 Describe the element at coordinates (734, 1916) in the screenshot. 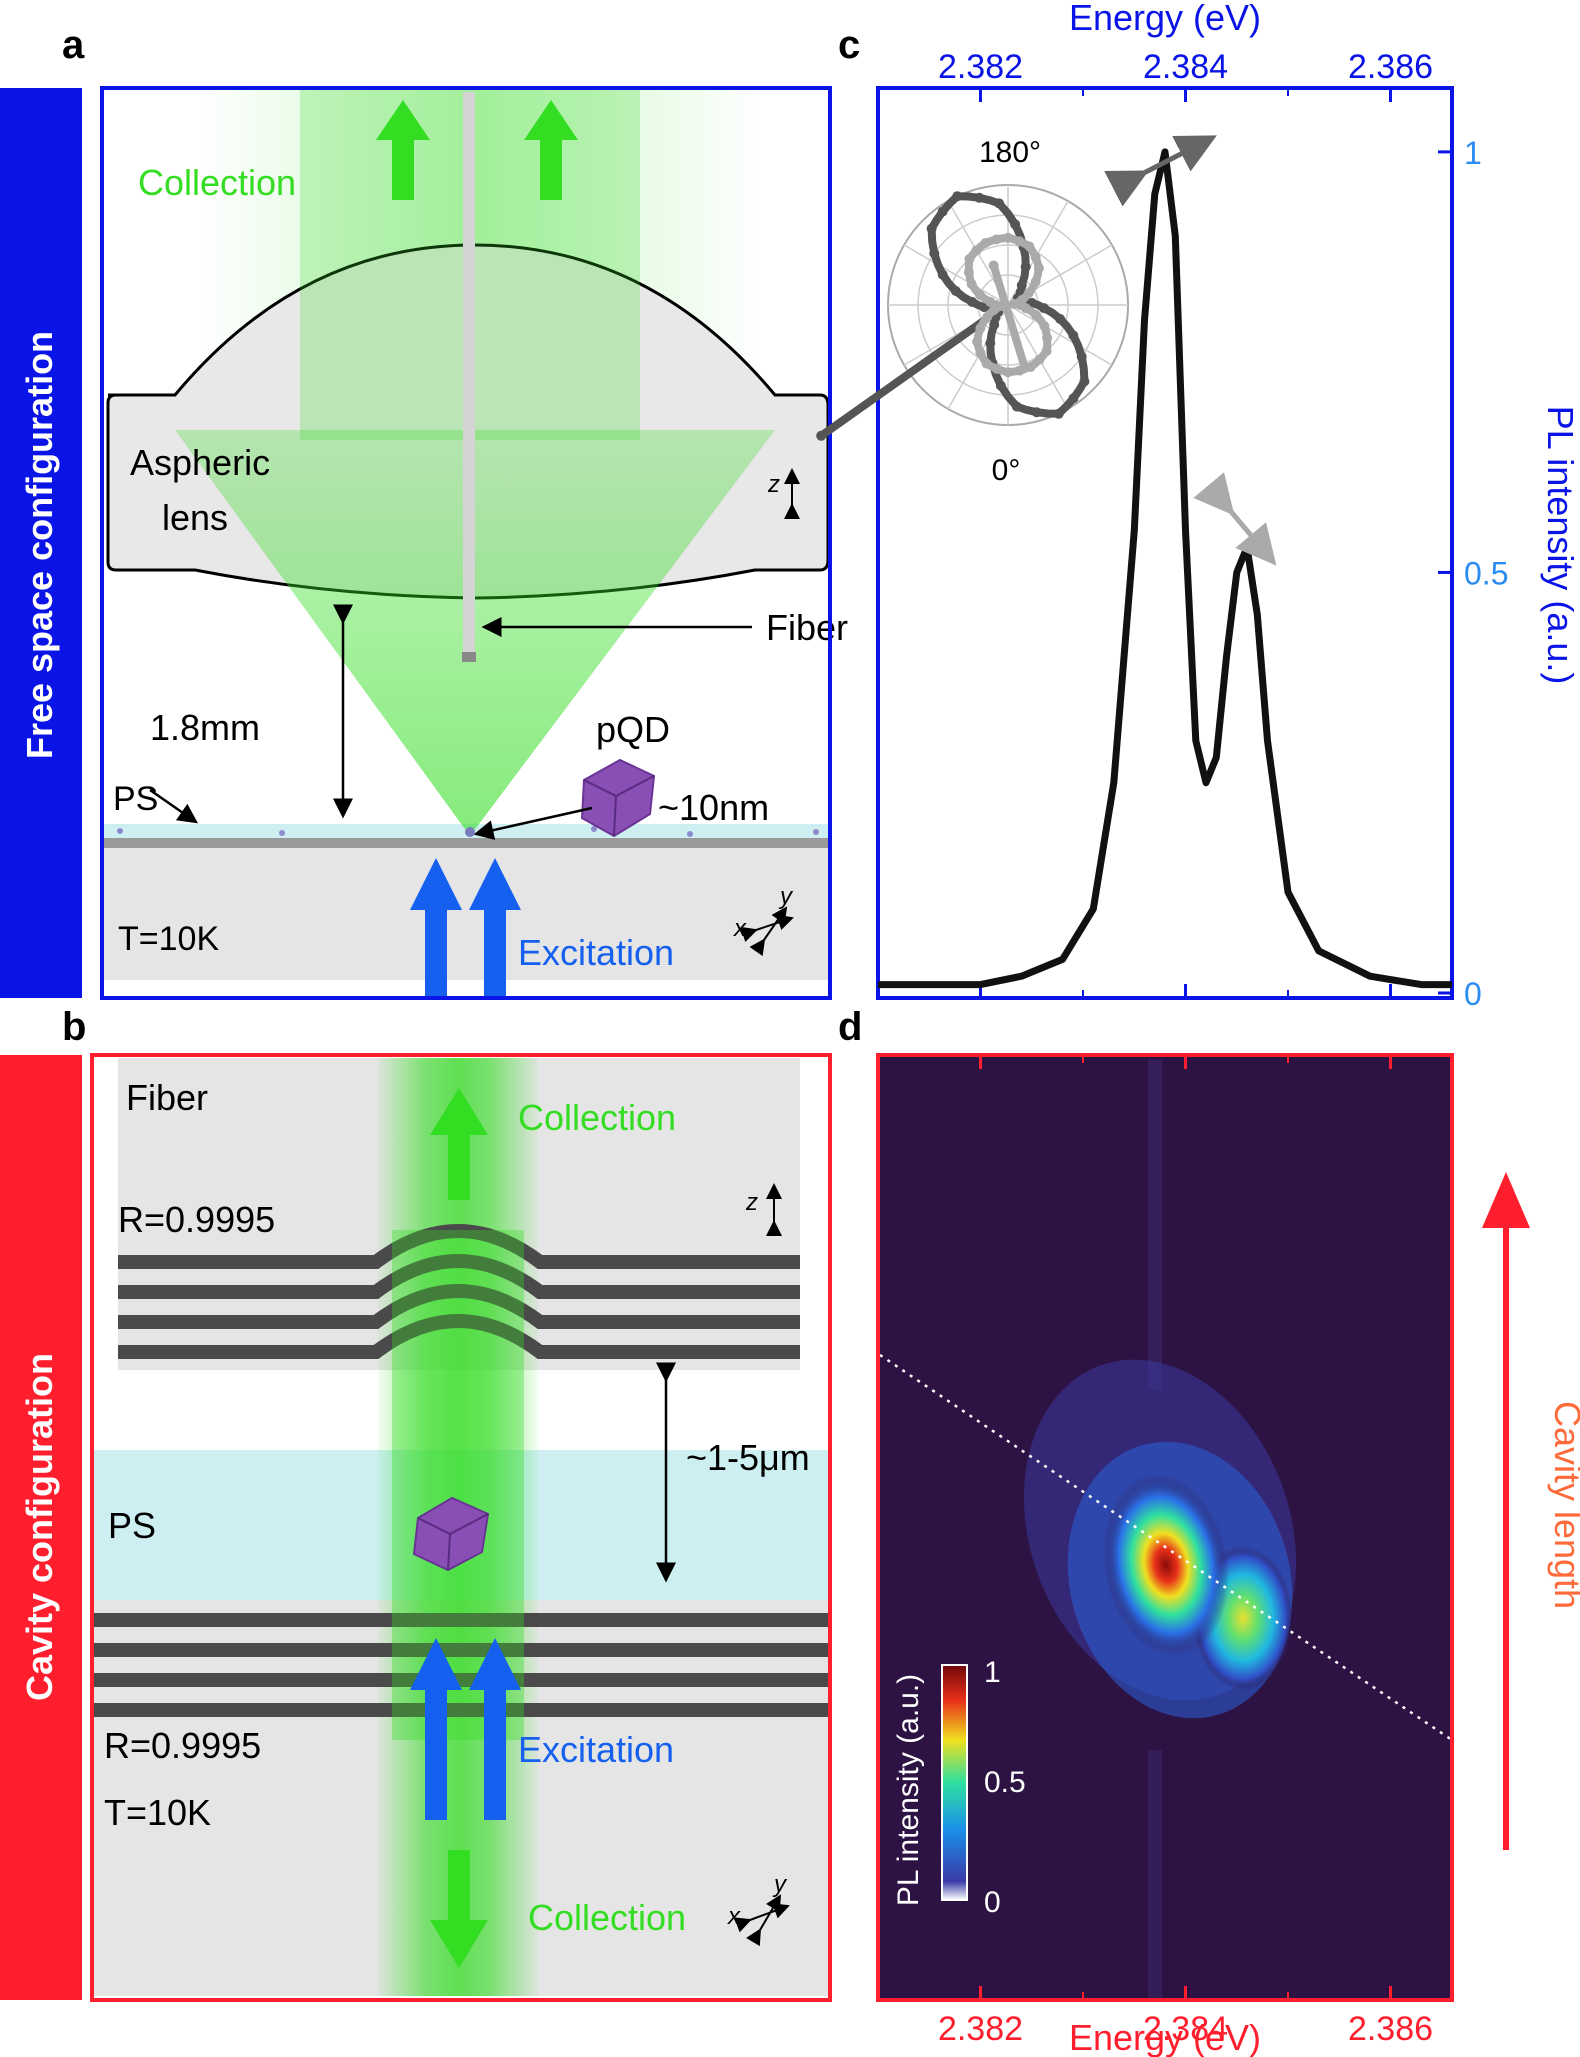

I see `x-axis-label-b: x` at that location.